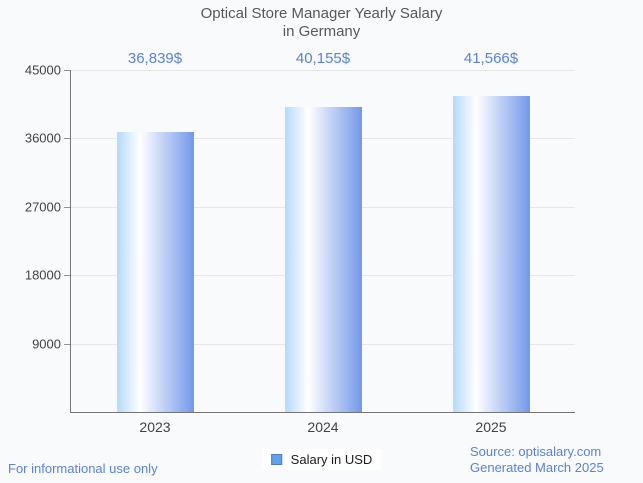 This screenshot has height=483, width=643. Describe the element at coordinates (537, 467) in the screenshot. I see `generated-text: Generated March 2025` at that location.